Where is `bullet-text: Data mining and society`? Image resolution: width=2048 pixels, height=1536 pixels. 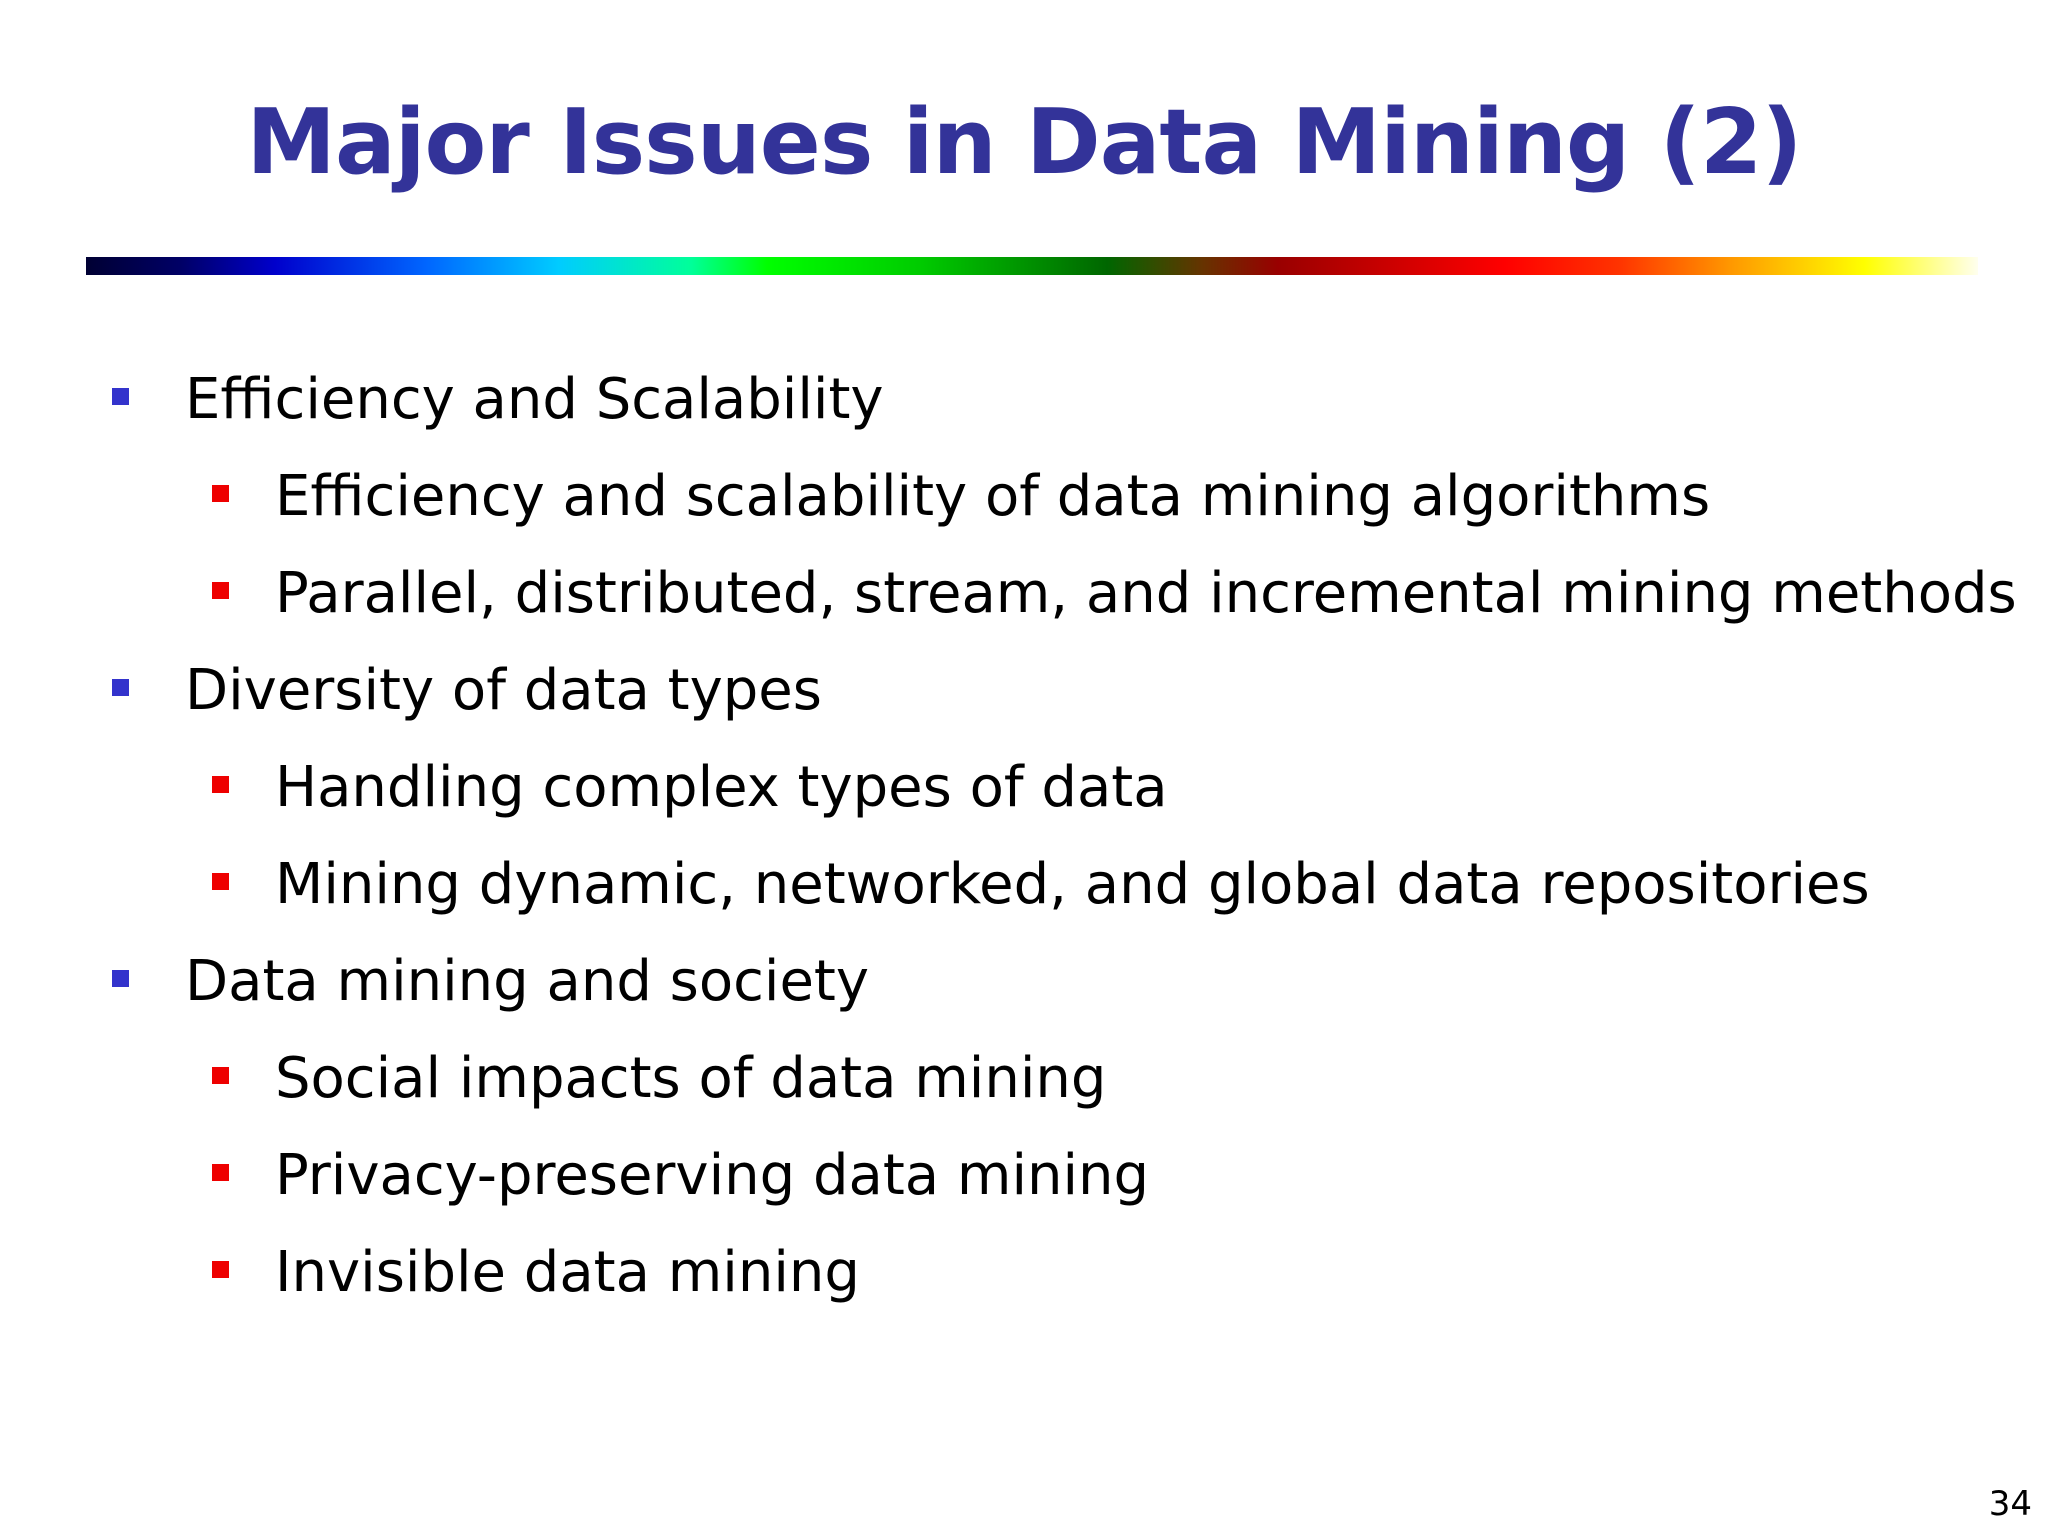
bullet-text: Data mining and society is located at coordinates (527, 981).